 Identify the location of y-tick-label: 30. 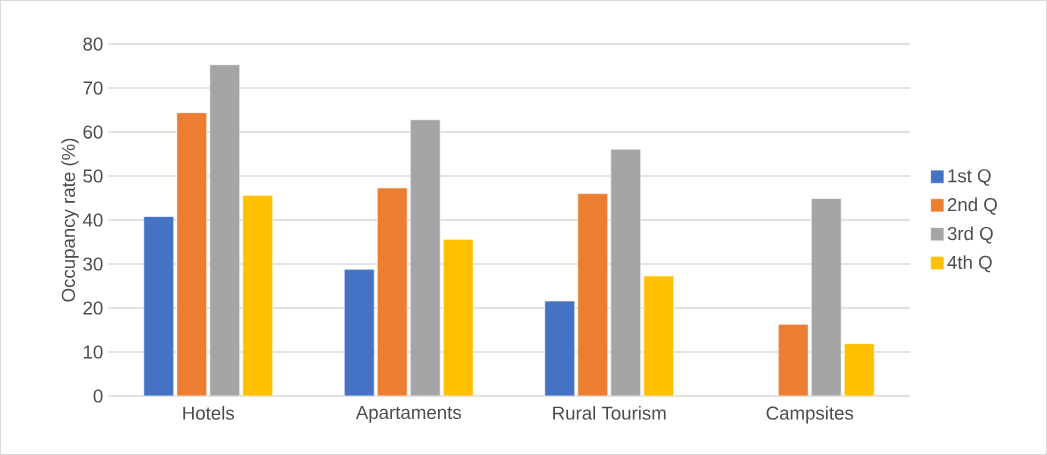
(93, 264).